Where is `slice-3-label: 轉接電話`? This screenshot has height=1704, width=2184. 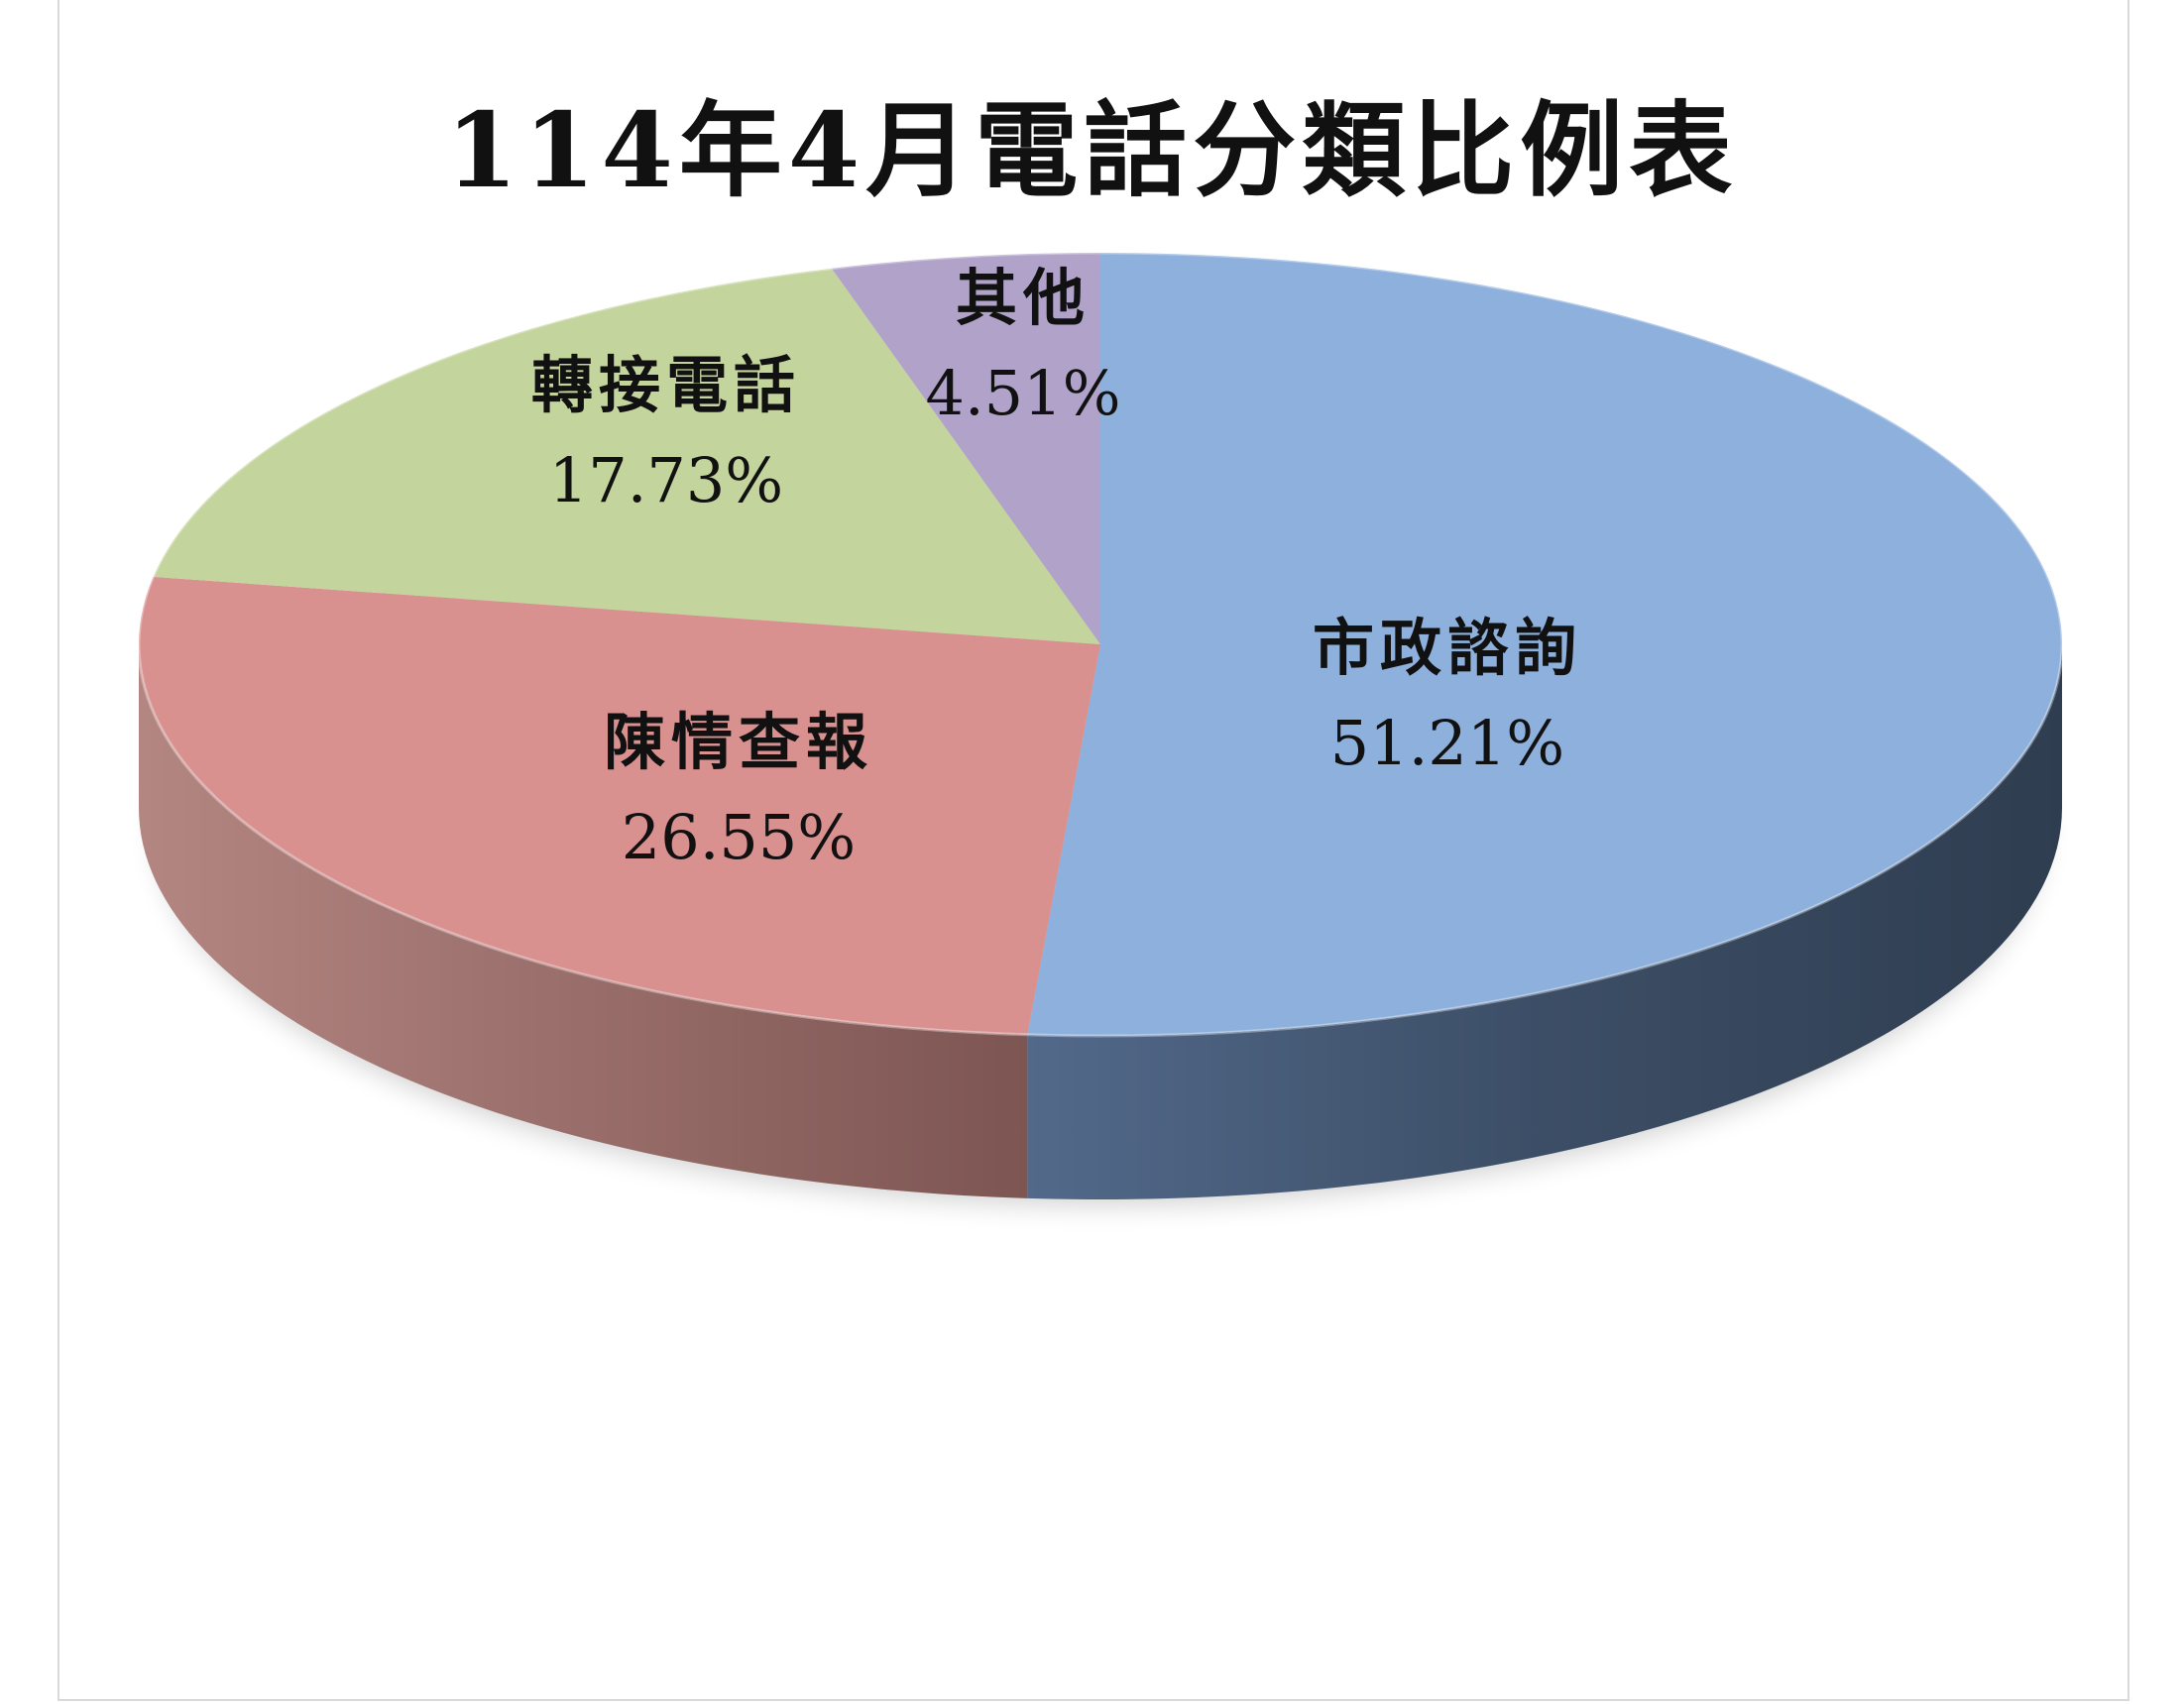
slice-3-label: 轉接電話 is located at coordinates (666, 385).